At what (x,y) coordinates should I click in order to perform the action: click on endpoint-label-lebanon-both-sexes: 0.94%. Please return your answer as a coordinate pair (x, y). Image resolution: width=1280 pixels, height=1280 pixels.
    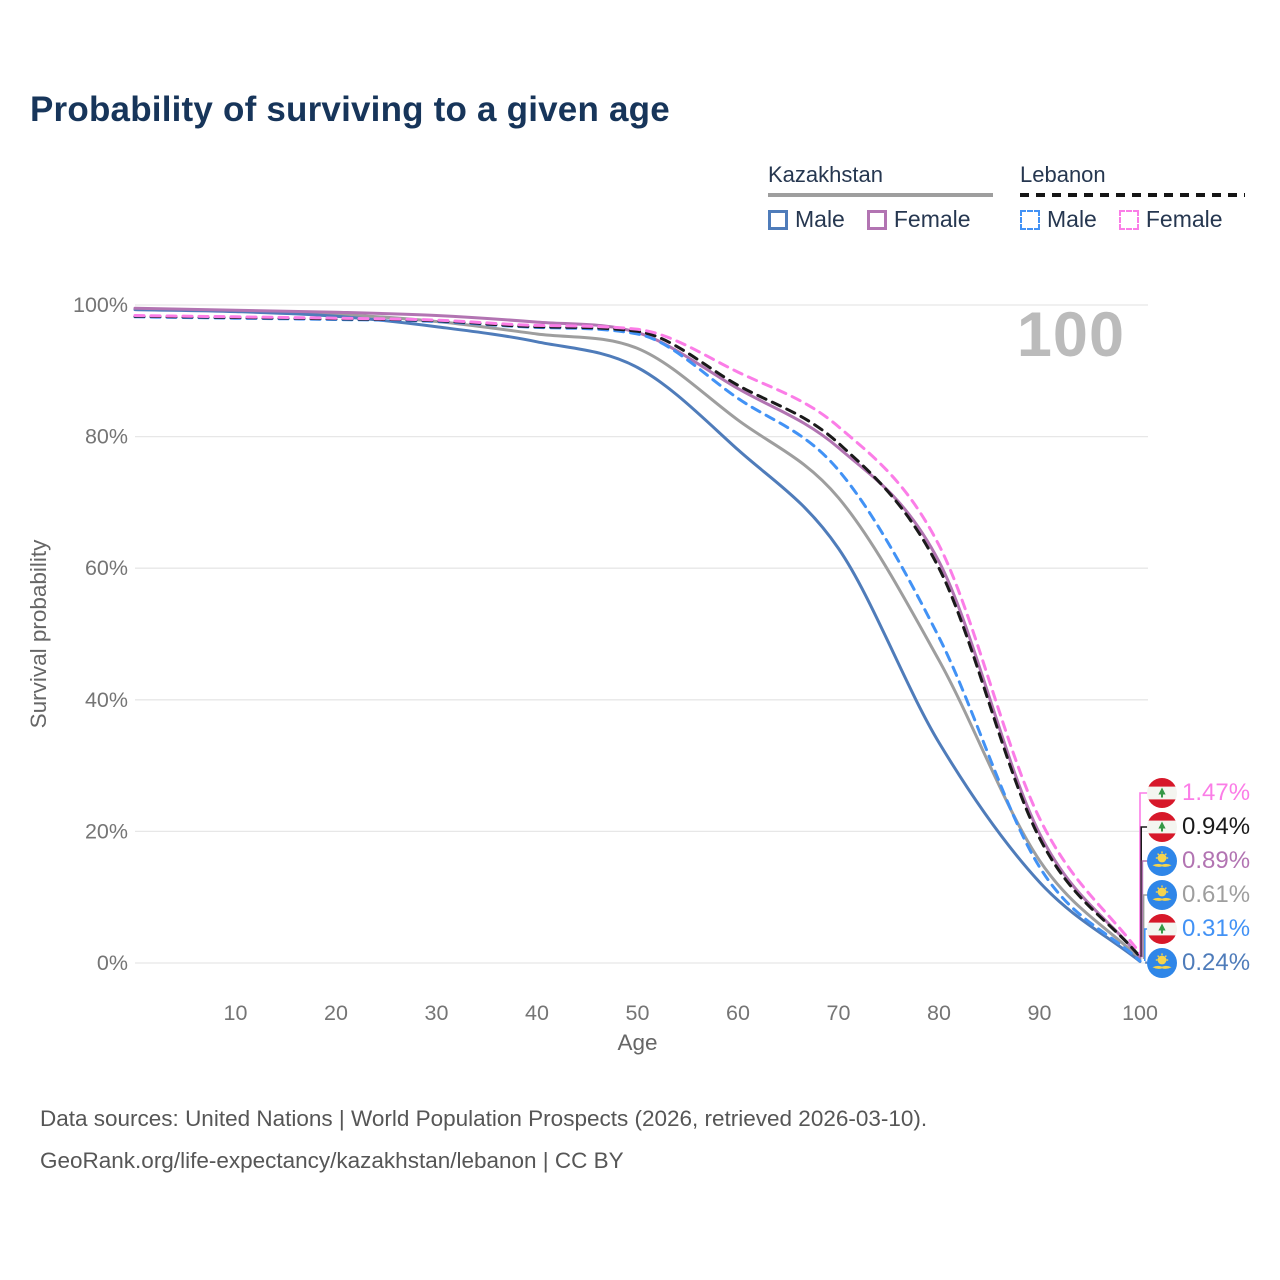
    Looking at the image, I should click on (1198, 827).